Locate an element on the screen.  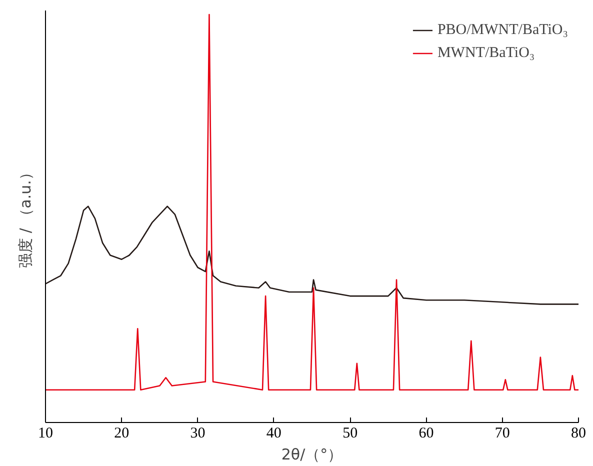
x-tick-label: 40 is located at coordinates (274, 434).